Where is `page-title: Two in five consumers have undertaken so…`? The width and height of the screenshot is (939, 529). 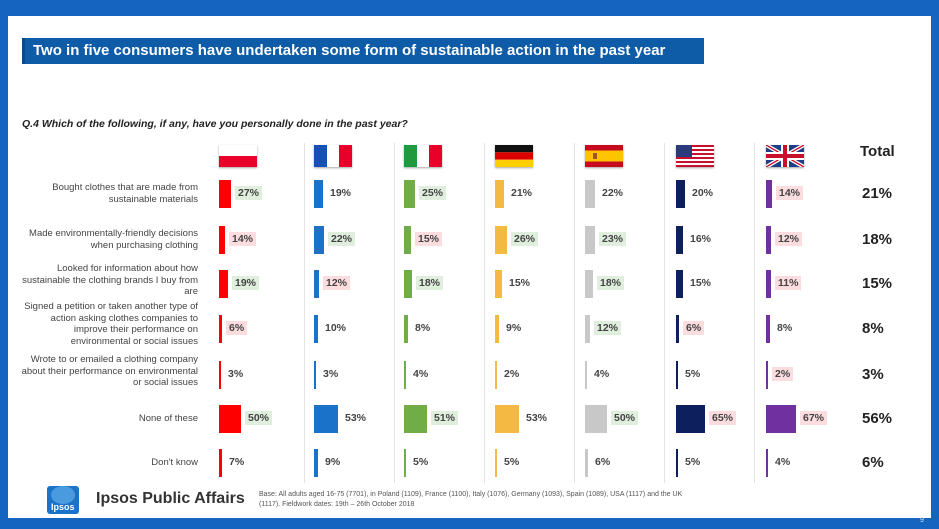
page-title: Two in five consumers have undertaken so… is located at coordinates (349, 50).